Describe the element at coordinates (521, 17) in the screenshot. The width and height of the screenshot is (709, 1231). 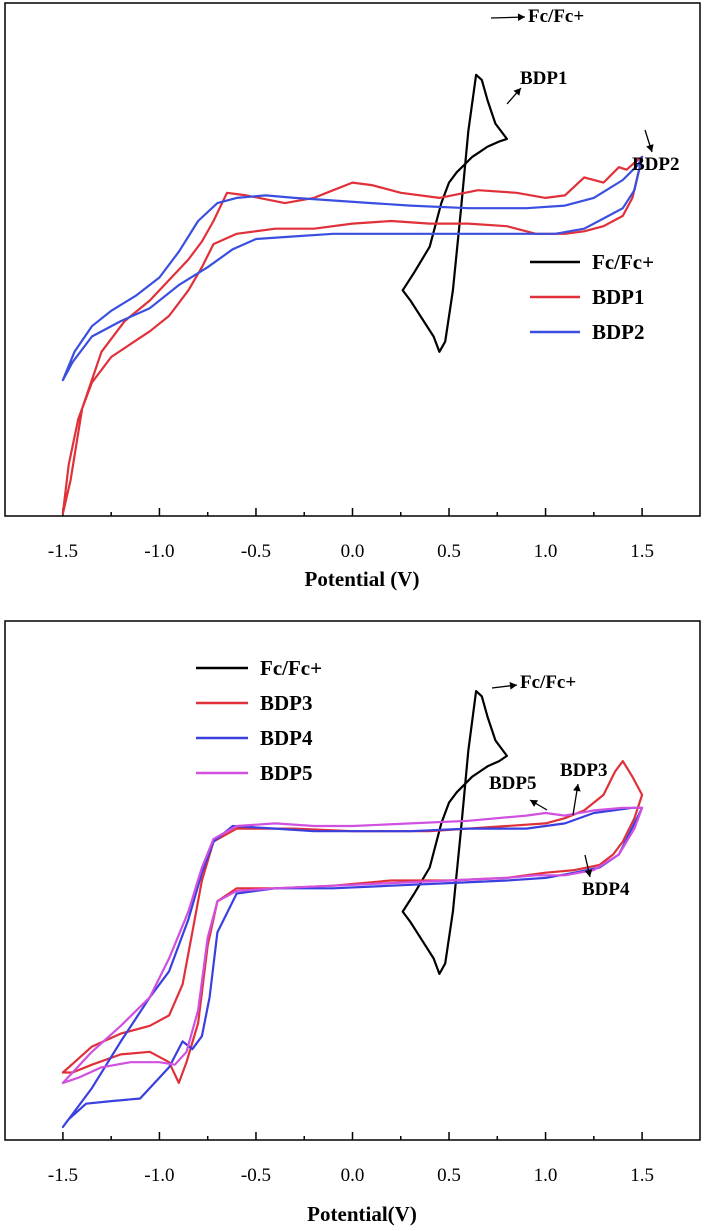
I see `annotation-arrowhead-fc-fc-top` at that location.